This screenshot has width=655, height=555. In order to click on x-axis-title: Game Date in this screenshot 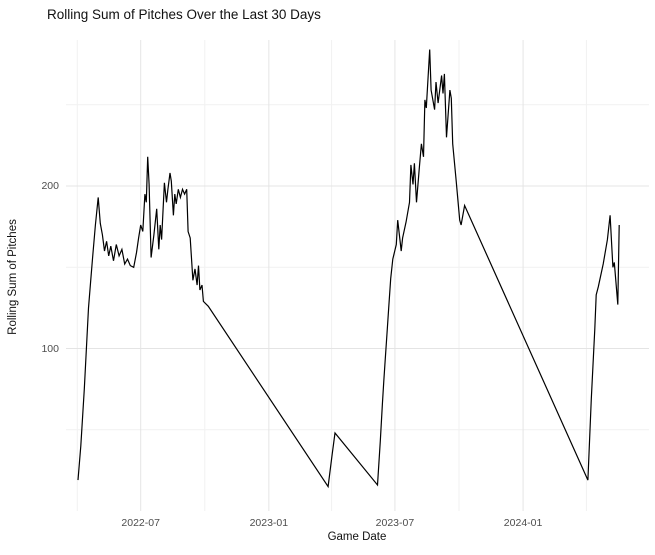, I will do `click(357, 537)`.